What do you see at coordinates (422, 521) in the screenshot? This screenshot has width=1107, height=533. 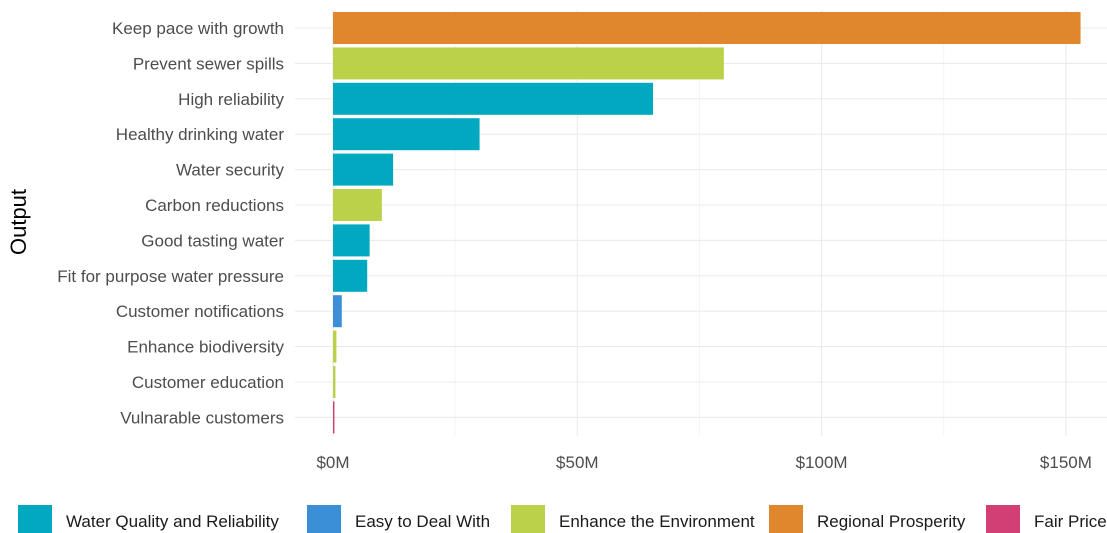 I see `legend-label: Easy to Deal With` at bounding box center [422, 521].